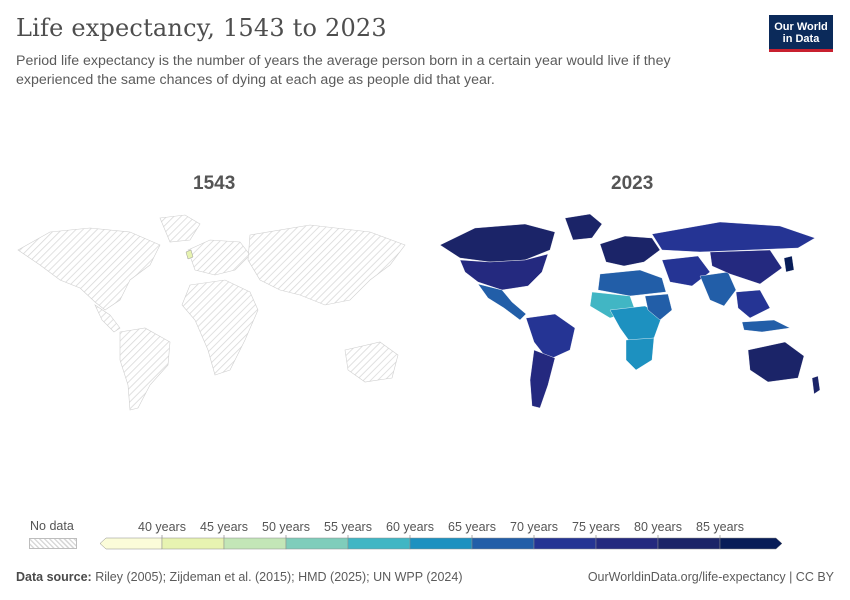 Image resolution: width=850 pixels, height=600 pixels. What do you see at coordinates (224, 527) in the screenshot?
I see `legend-label-2: 45 years` at bounding box center [224, 527].